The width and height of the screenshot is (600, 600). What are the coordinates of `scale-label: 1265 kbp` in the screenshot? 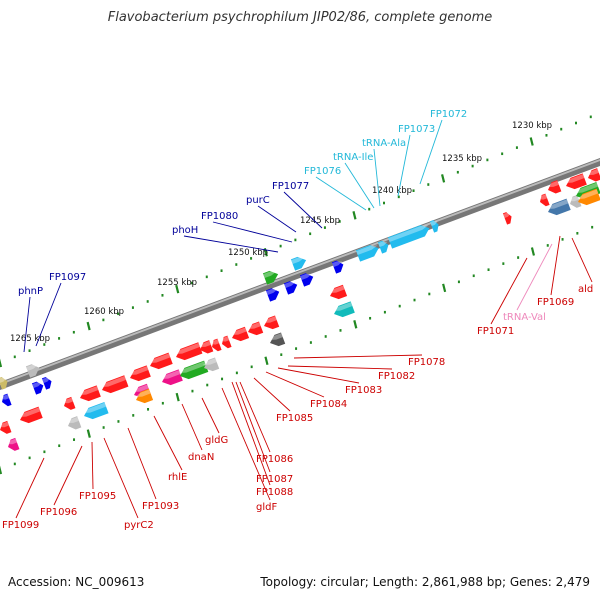 It's located at (30, 339).